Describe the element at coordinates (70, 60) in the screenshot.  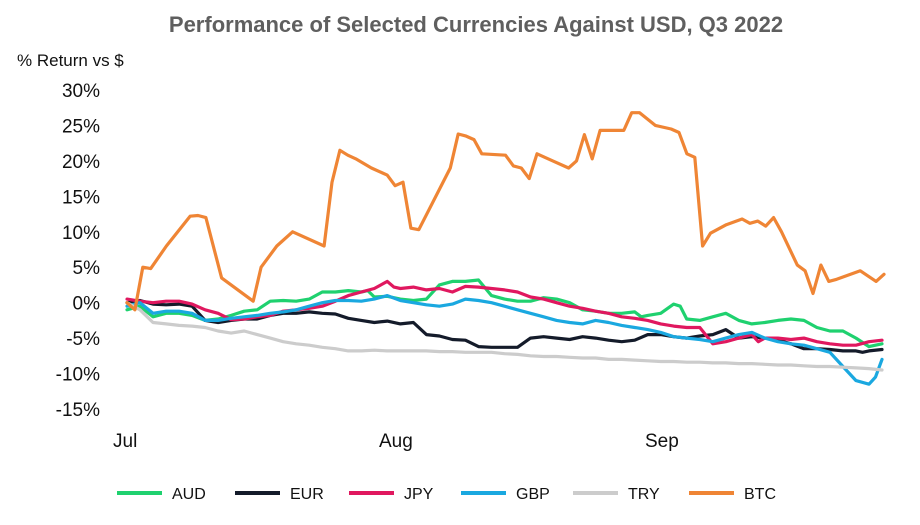
I see `y-axis-label: % Return vs $` at that location.